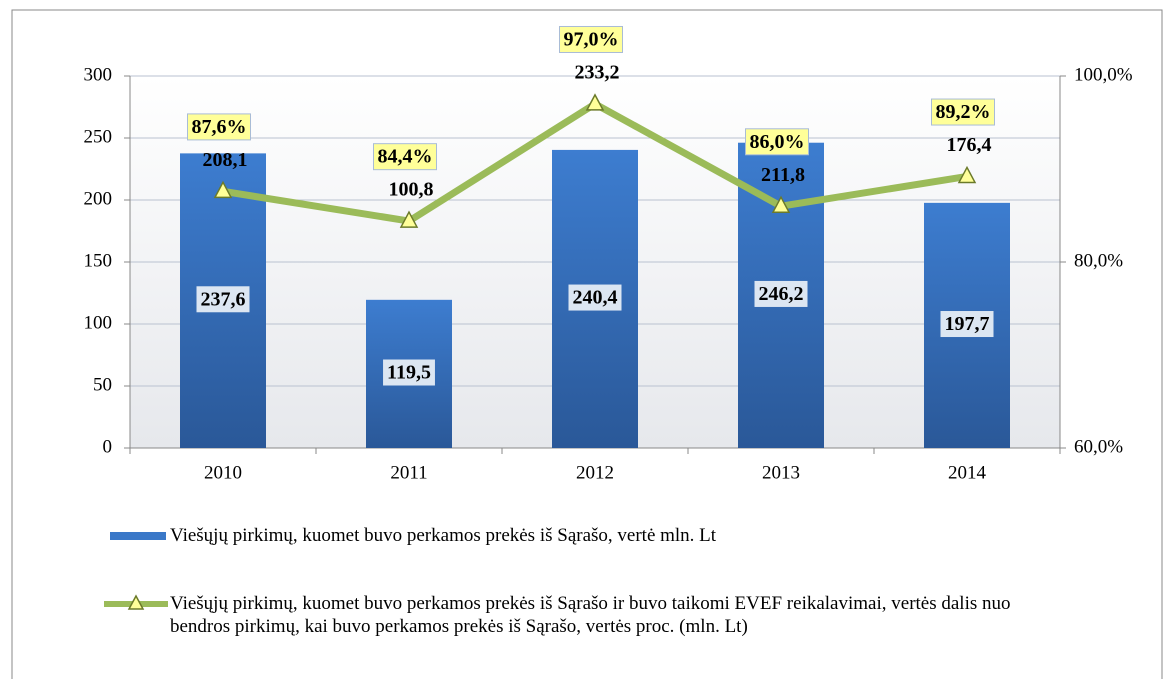 The image size is (1165, 679). Describe the element at coordinates (223, 472) in the screenshot. I see `x-tick-label: 2010` at that location.